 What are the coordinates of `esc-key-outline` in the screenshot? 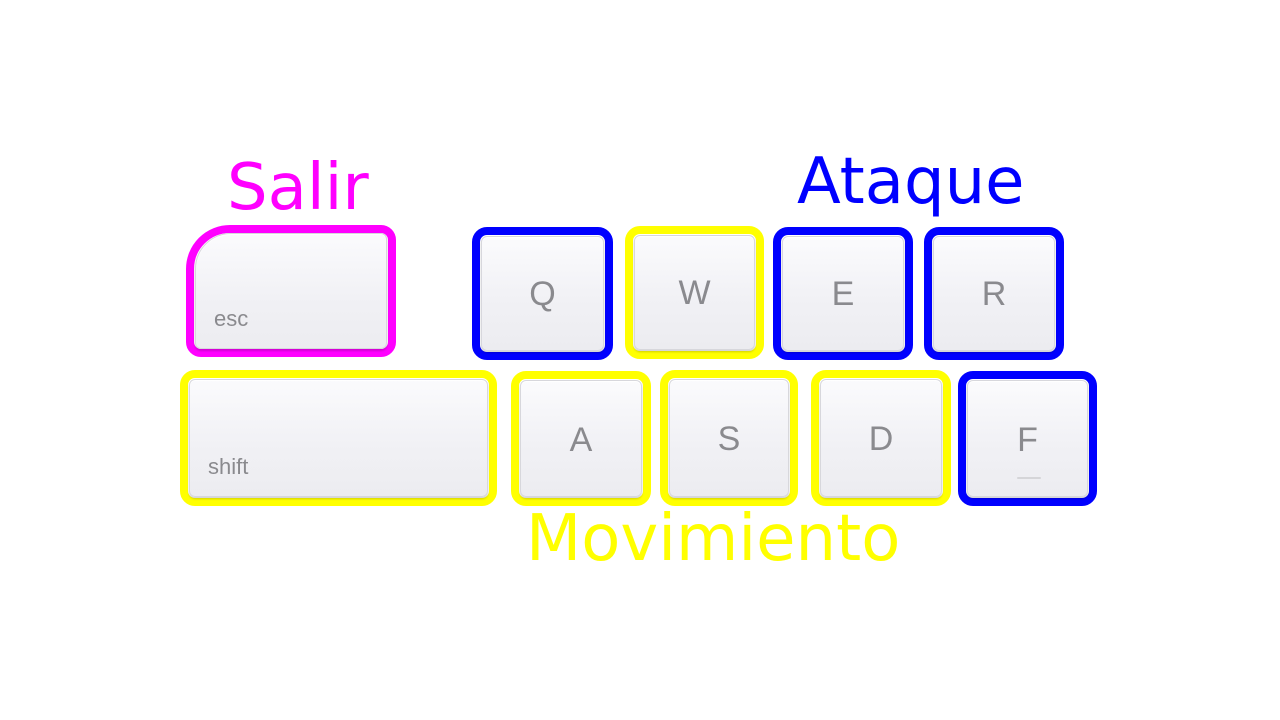 It's located at (291, 291).